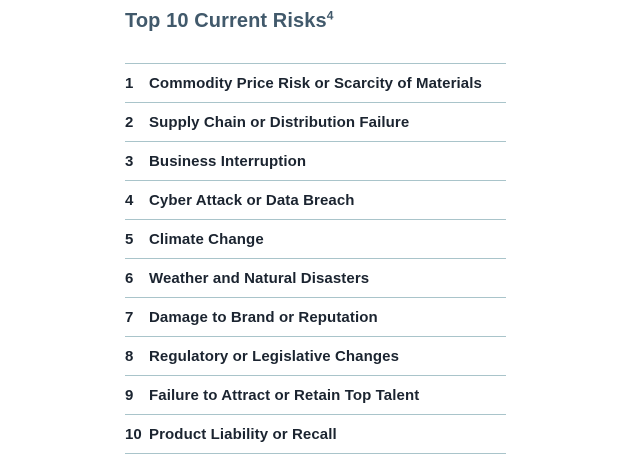 The width and height of the screenshot is (625, 460). What do you see at coordinates (284, 395) in the screenshot?
I see `risk-label: Failure to Attract or Retain Top Talent` at bounding box center [284, 395].